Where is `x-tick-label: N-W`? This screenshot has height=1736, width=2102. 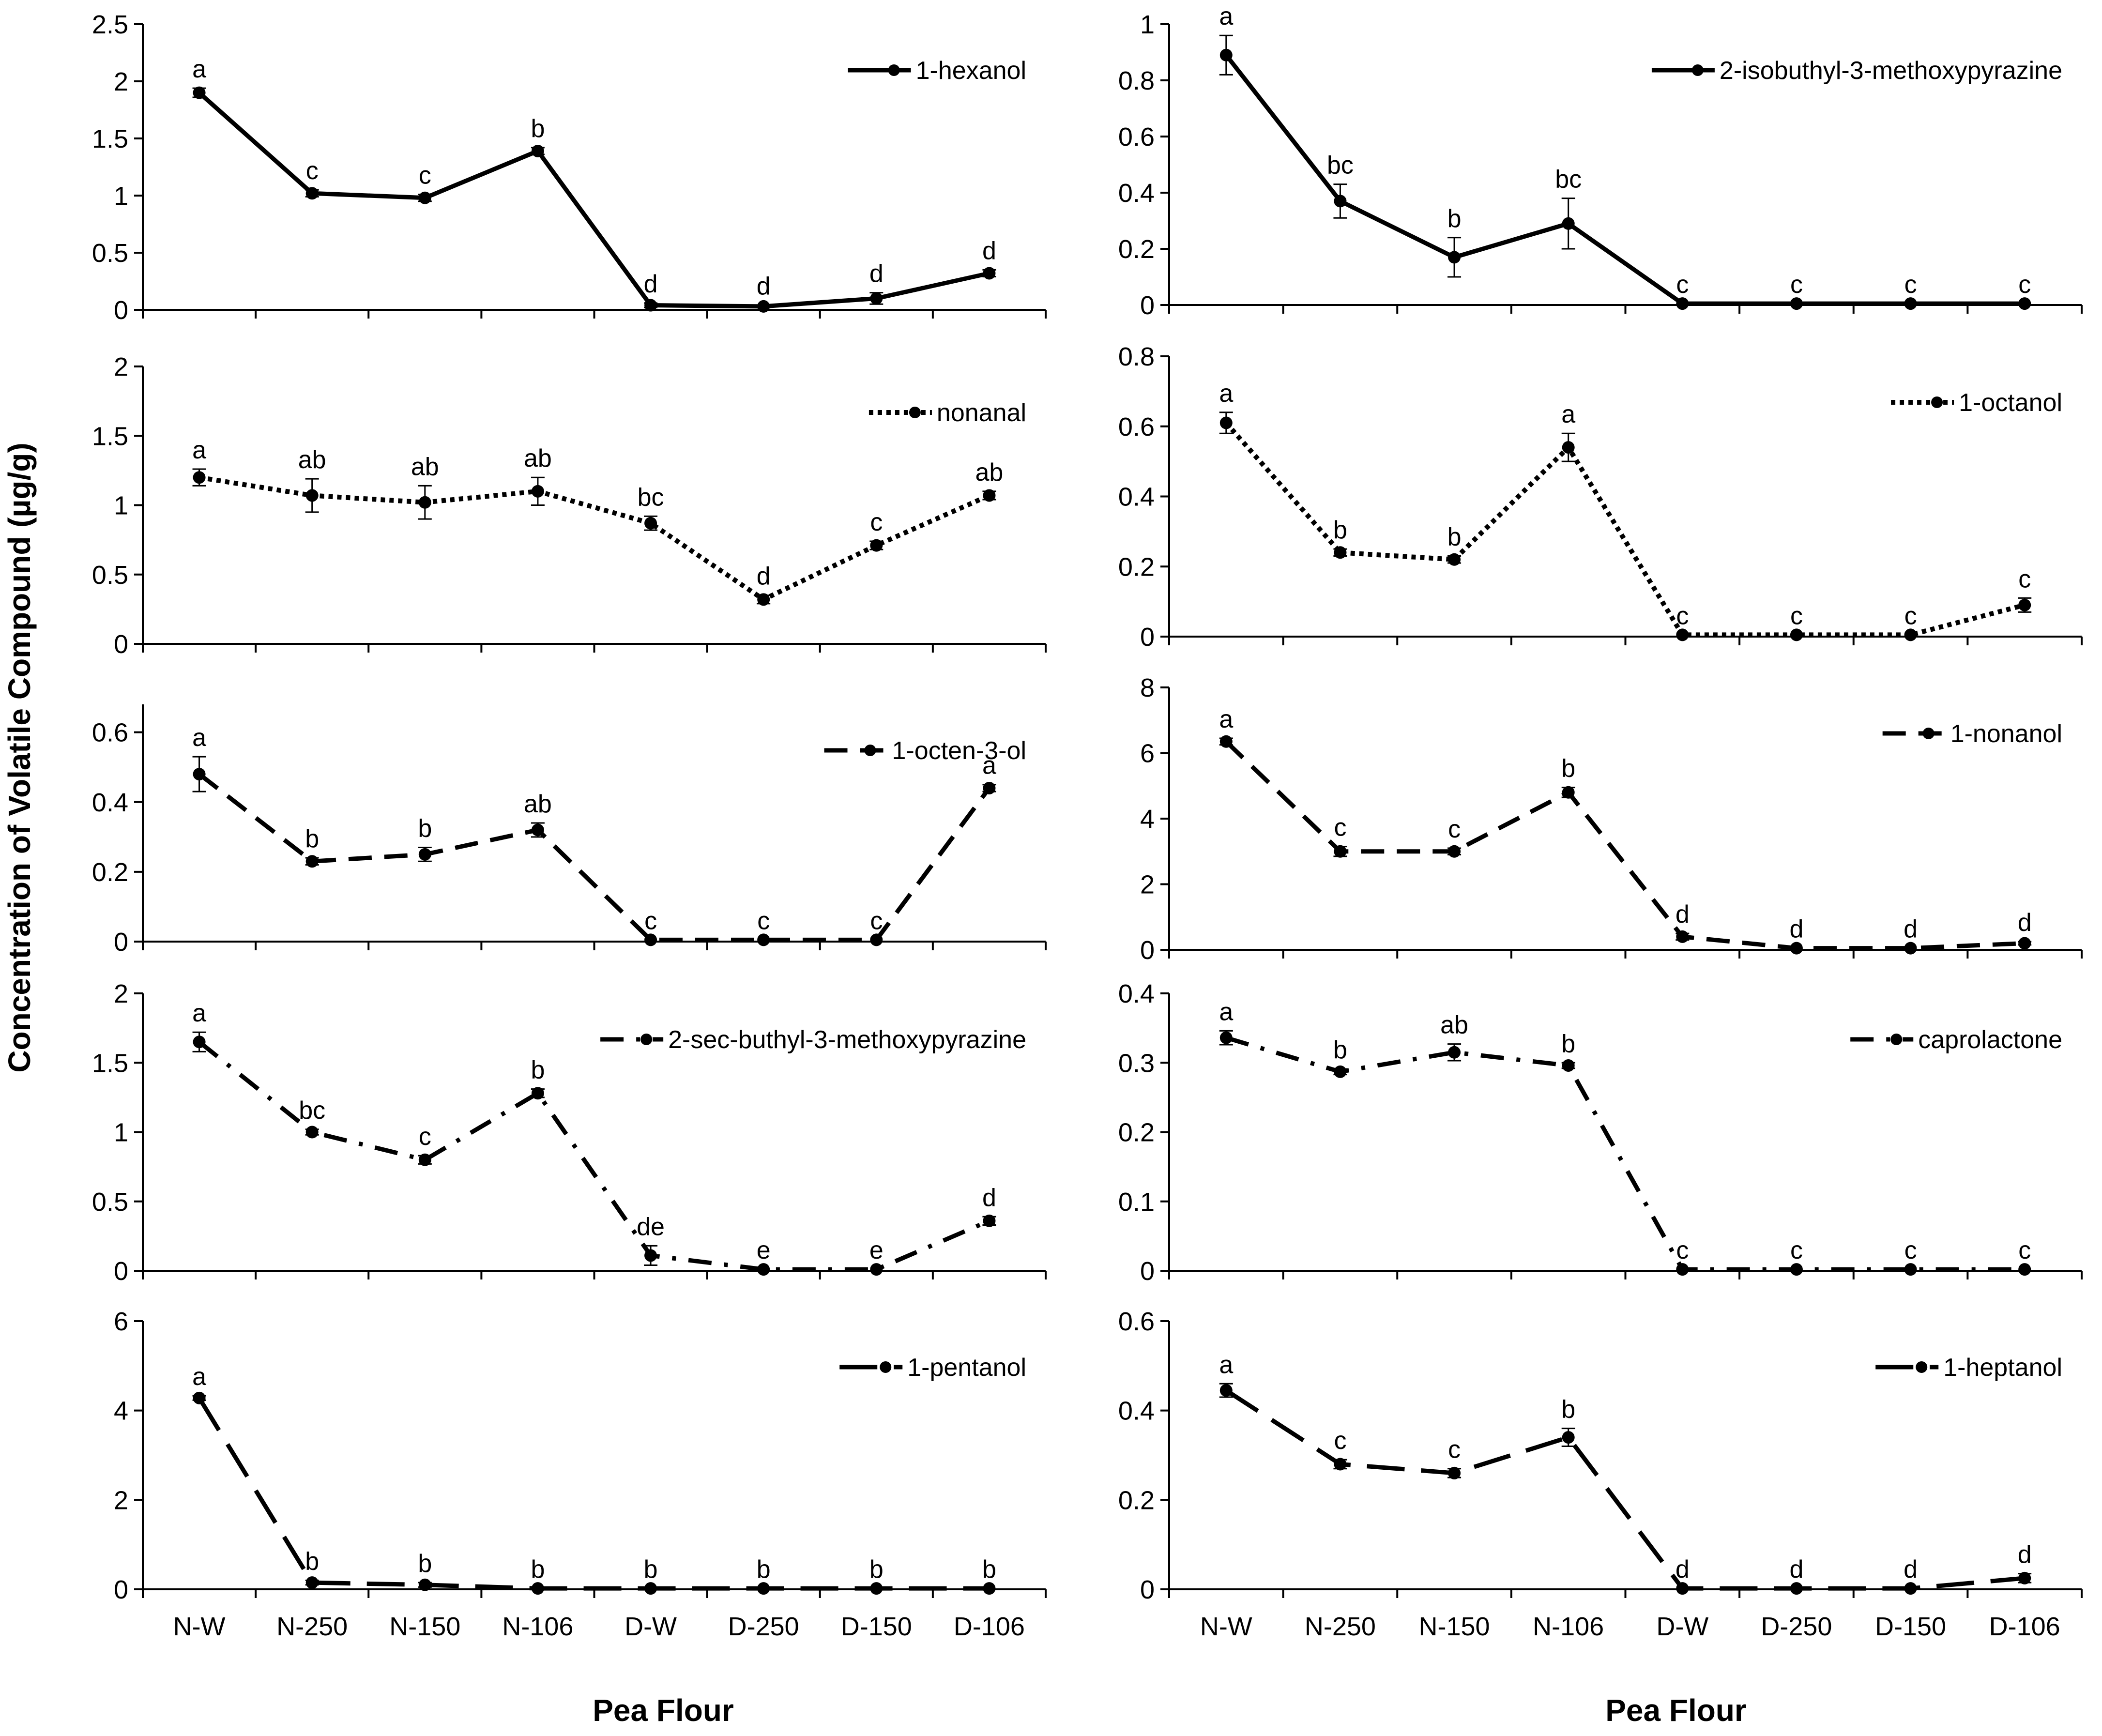
x-tick-label: N-W is located at coordinates (1226, 1626).